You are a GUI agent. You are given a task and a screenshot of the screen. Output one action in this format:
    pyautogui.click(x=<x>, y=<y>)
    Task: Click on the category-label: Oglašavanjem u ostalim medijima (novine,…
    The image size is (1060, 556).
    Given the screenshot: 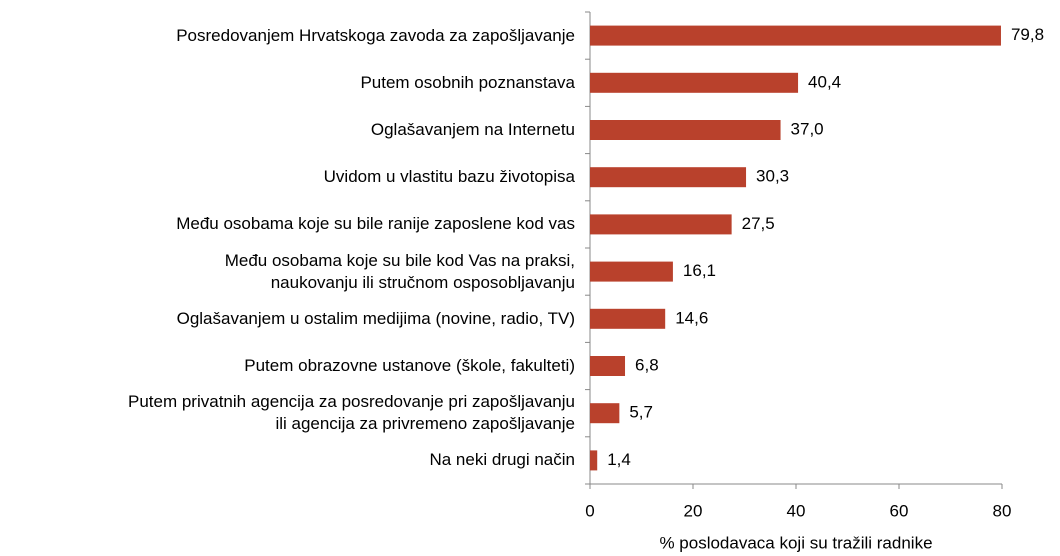 What is the action you would take?
    pyautogui.click(x=375, y=318)
    